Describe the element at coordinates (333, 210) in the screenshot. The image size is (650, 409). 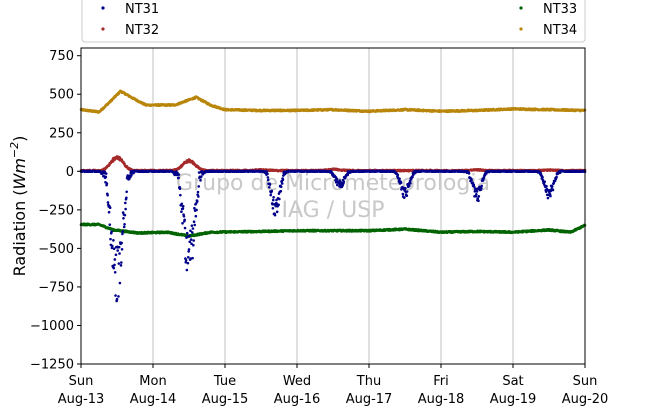
I see `watermark-line-2: IAG / USP` at that location.